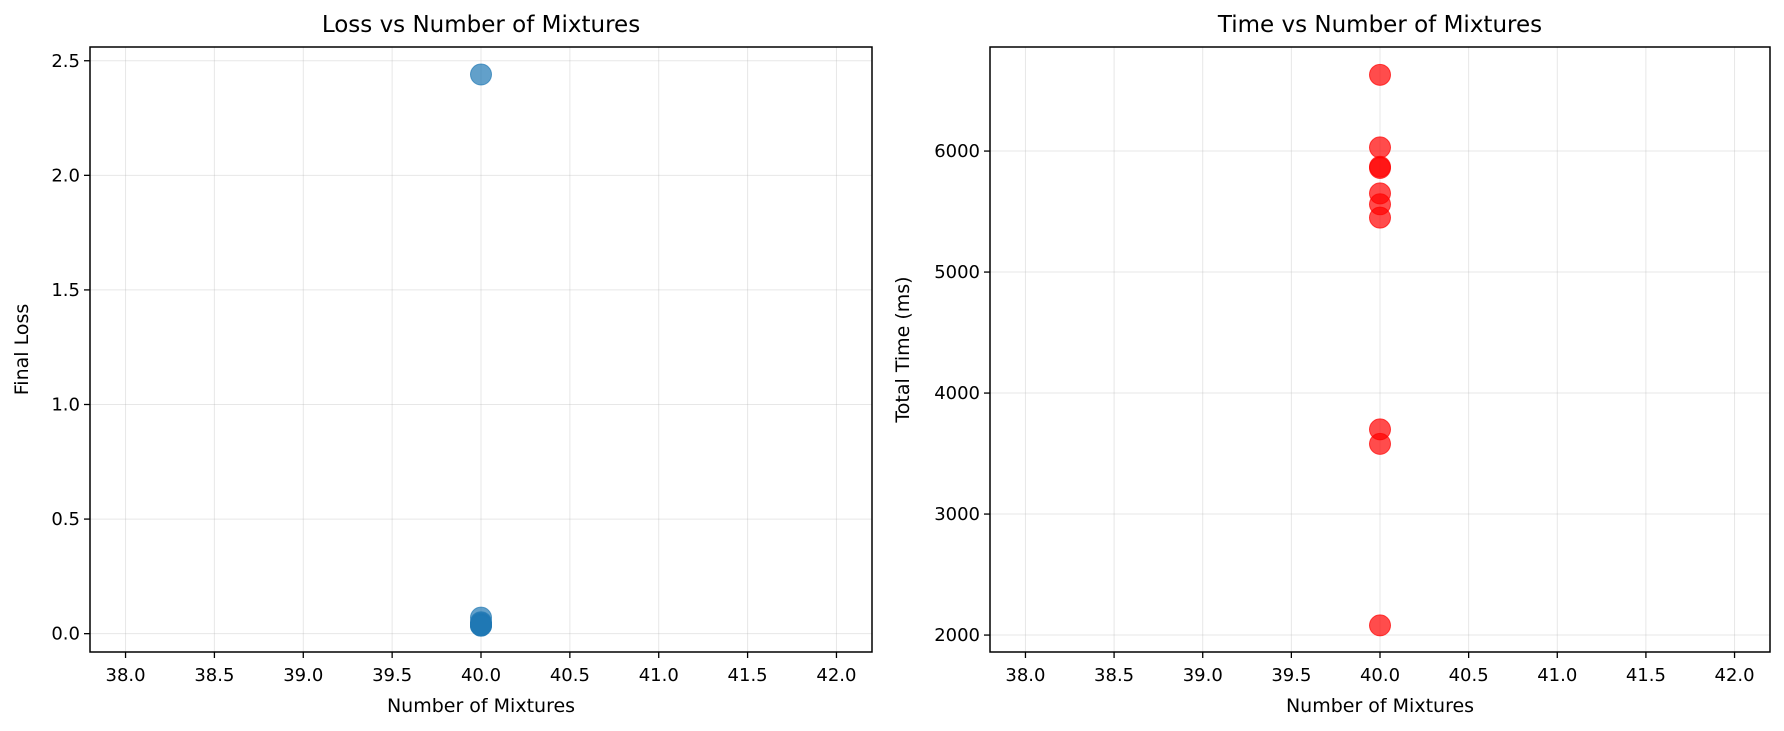  Describe the element at coordinates (65, 61) in the screenshot. I see `y-tick-label: 2.5` at that location.